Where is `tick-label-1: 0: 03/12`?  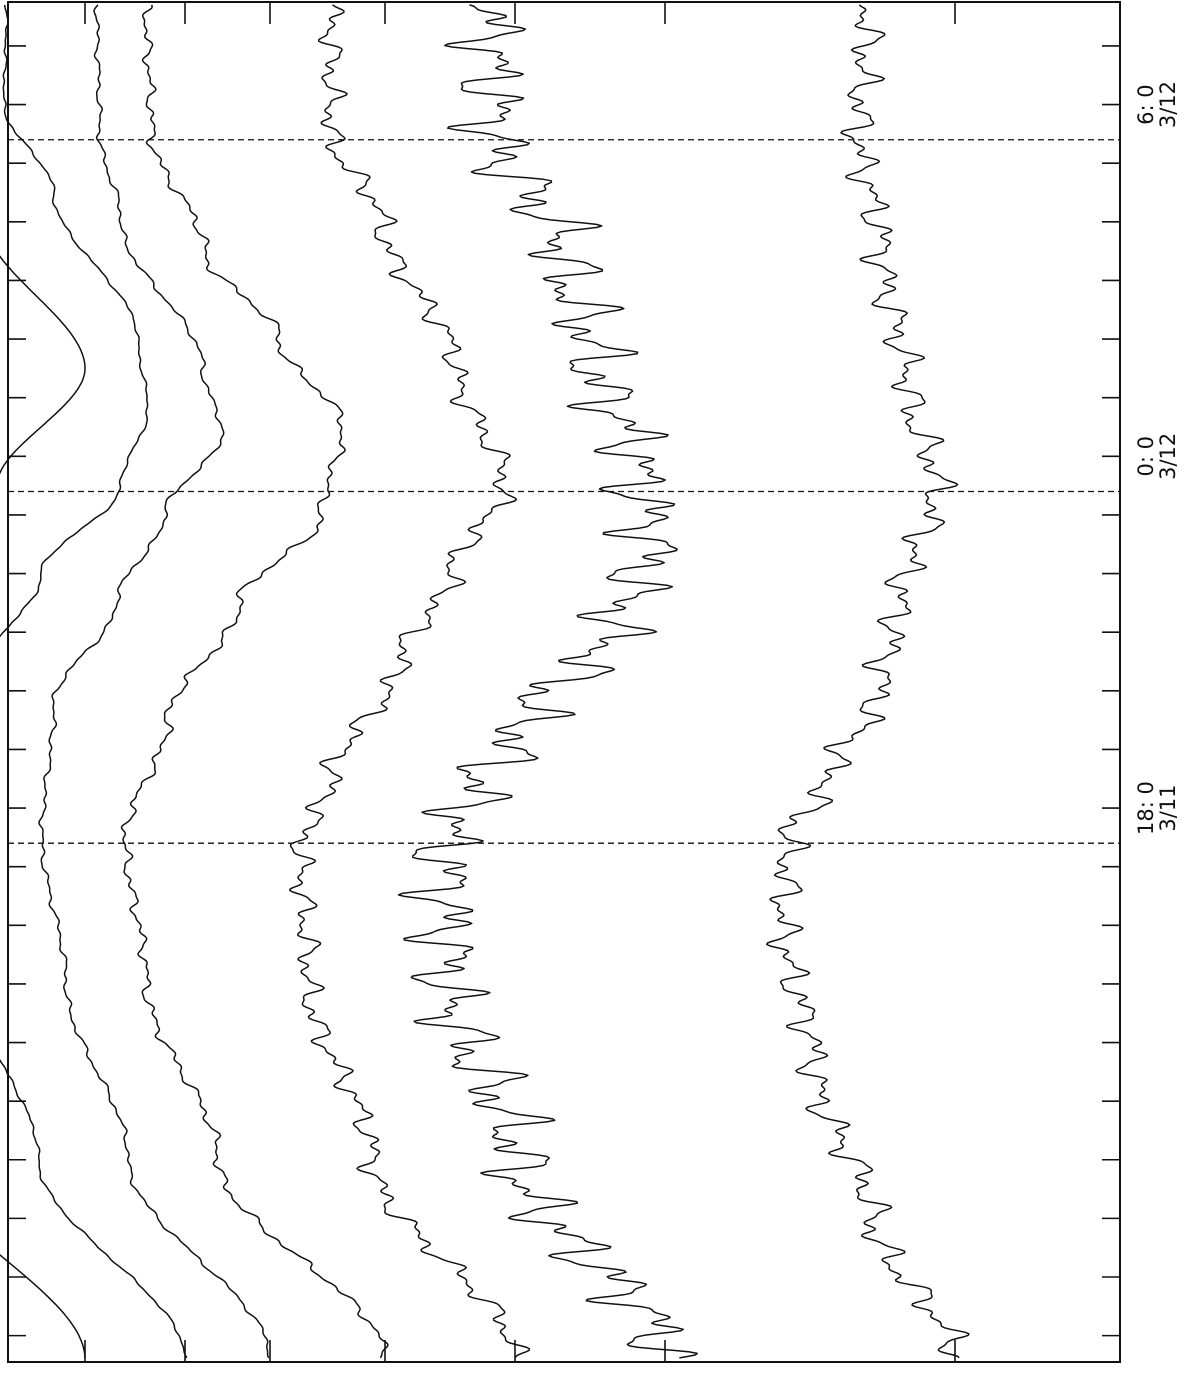 tick-label-1: 0: 03/12 is located at coordinates (1157, 456).